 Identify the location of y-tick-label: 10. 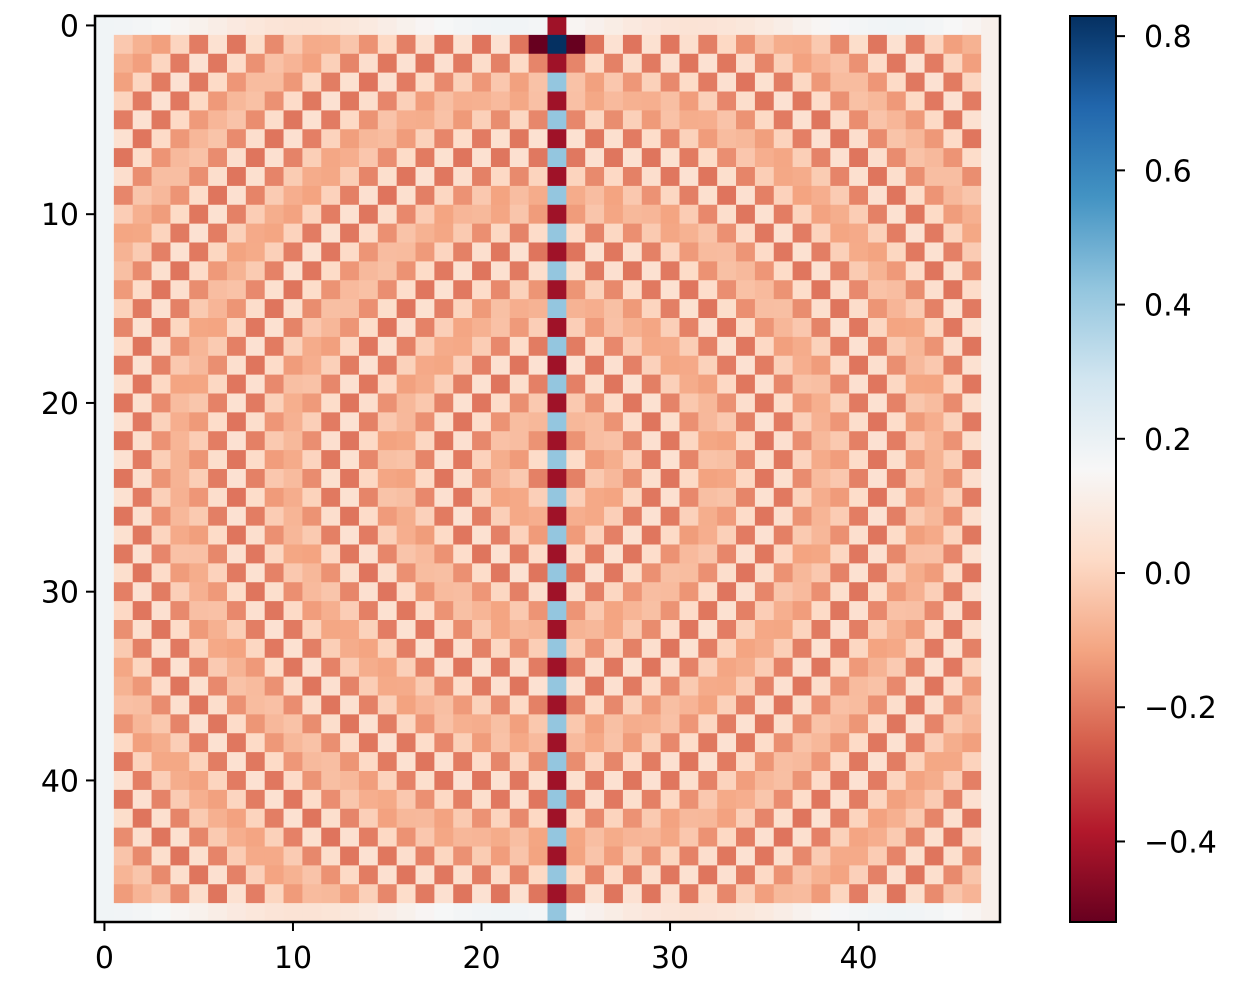
(60, 215).